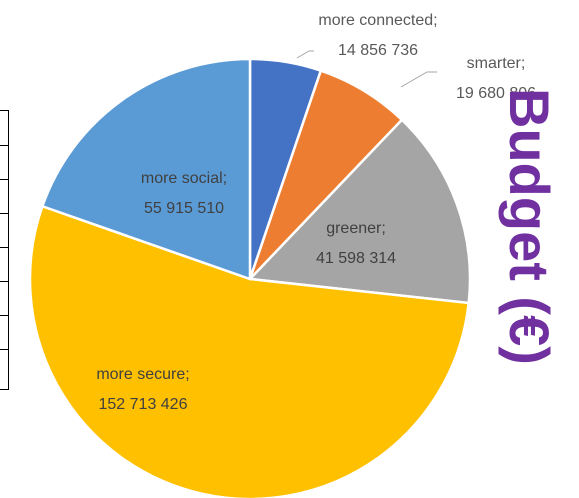 This screenshot has width=579, height=498. I want to click on slice-greener, so click(359, 211).